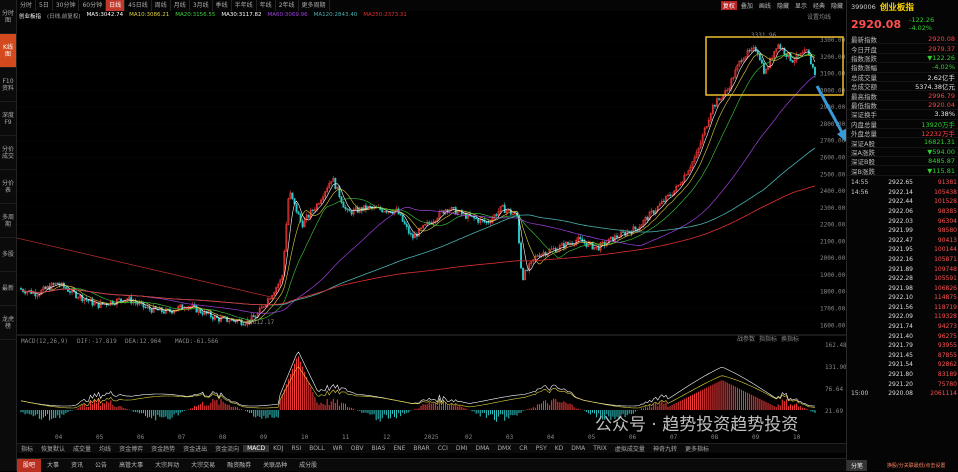  I want to click on indicator-tab-17: CCI, so click(442, 448).